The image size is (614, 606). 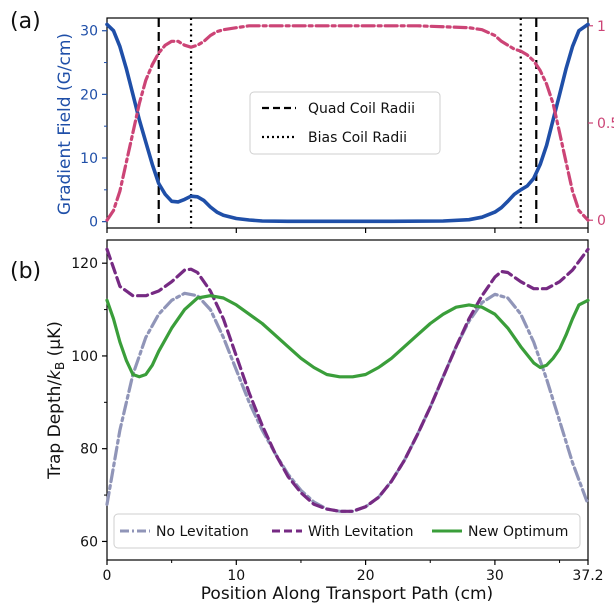 What do you see at coordinates (55, 374) in the screenshot?
I see `ylabel-k: k` at bounding box center [55, 374].